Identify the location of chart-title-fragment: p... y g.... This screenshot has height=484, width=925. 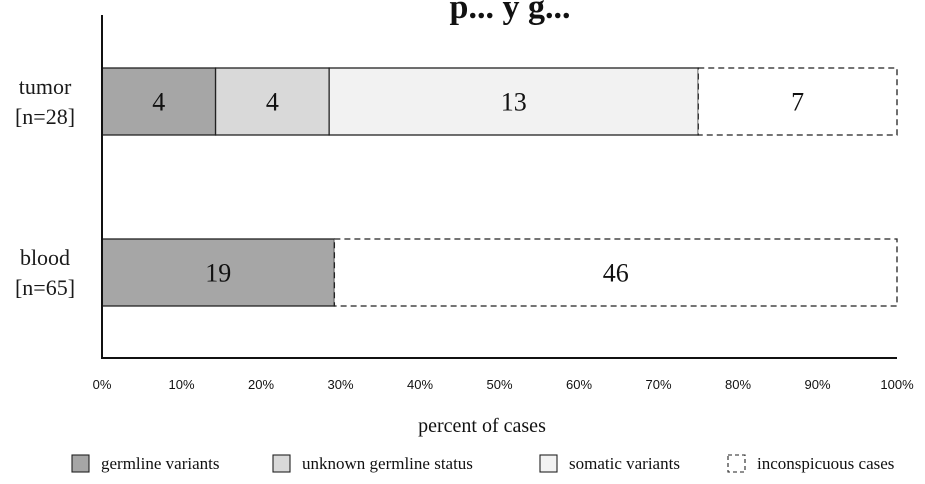
(510, 13).